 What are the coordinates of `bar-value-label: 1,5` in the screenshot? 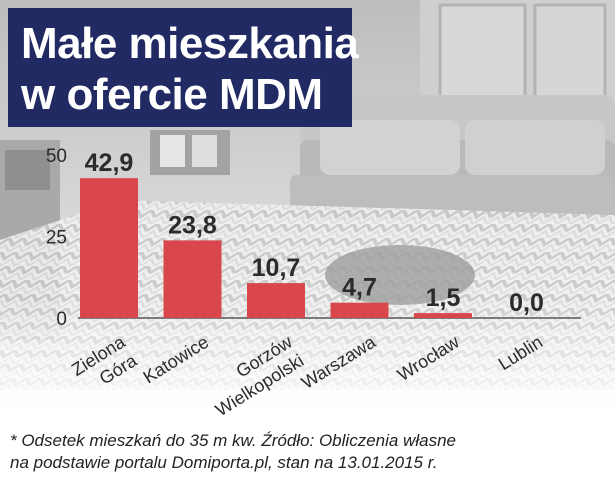 It's located at (443, 298).